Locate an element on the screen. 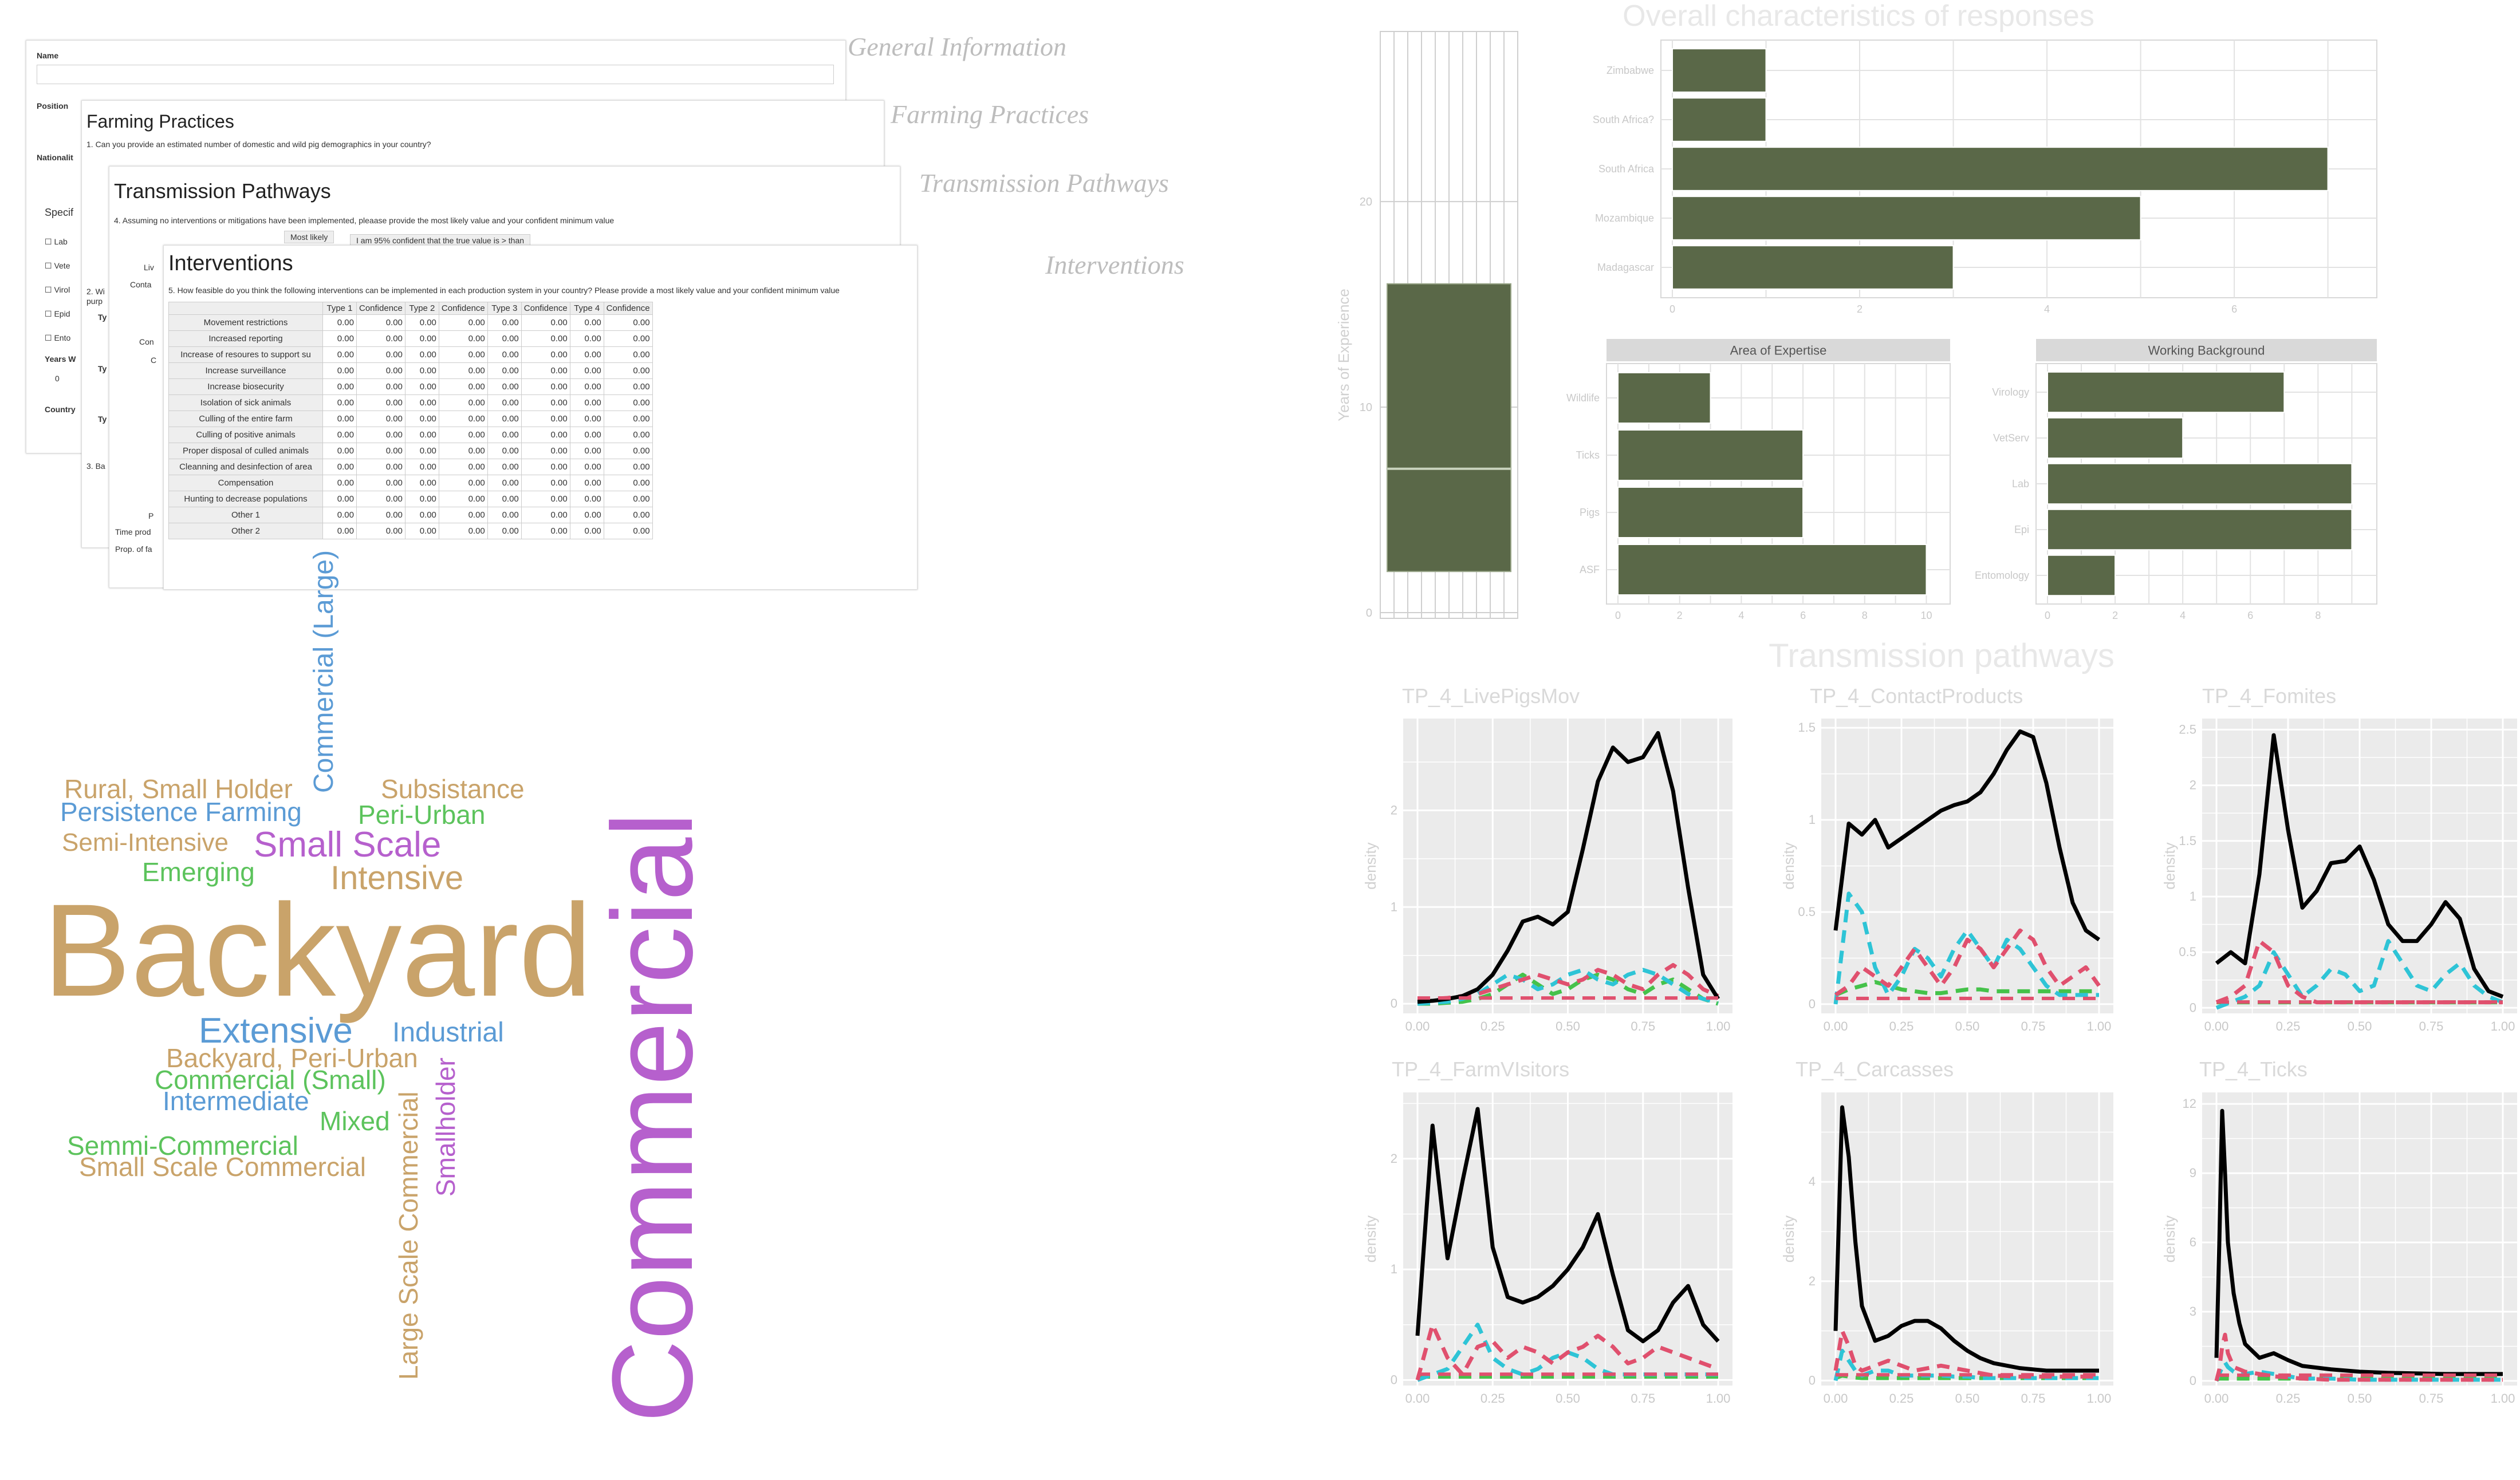 The image size is (2520, 1480). x-tick-label: 0 is located at coordinates (1673, 309).